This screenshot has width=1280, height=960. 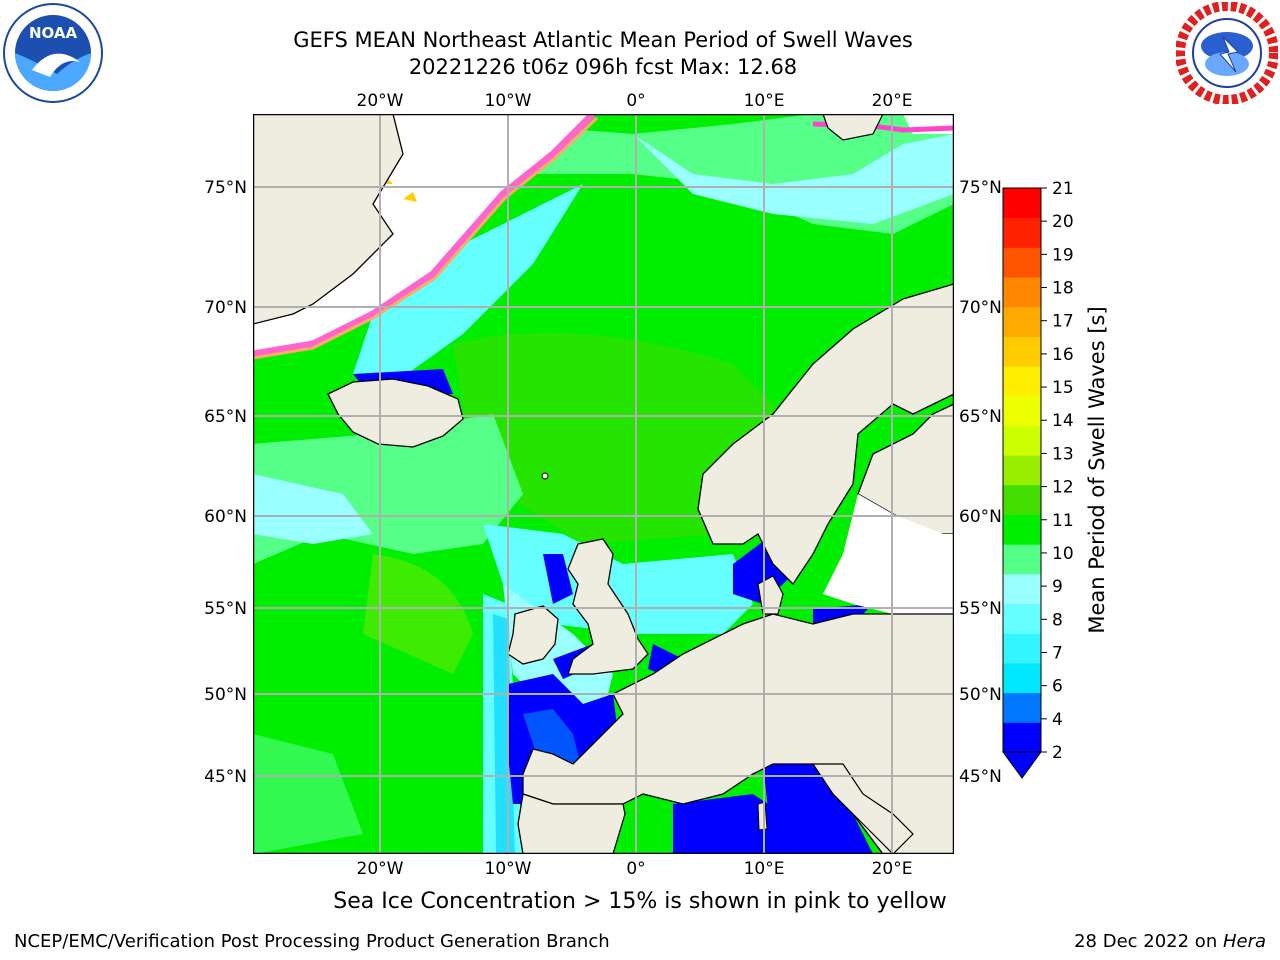 What do you see at coordinates (1148, 941) in the screenshot?
I see `footer-date-text: 28 Dec 2022 on` at bounding box center [1148, 941].